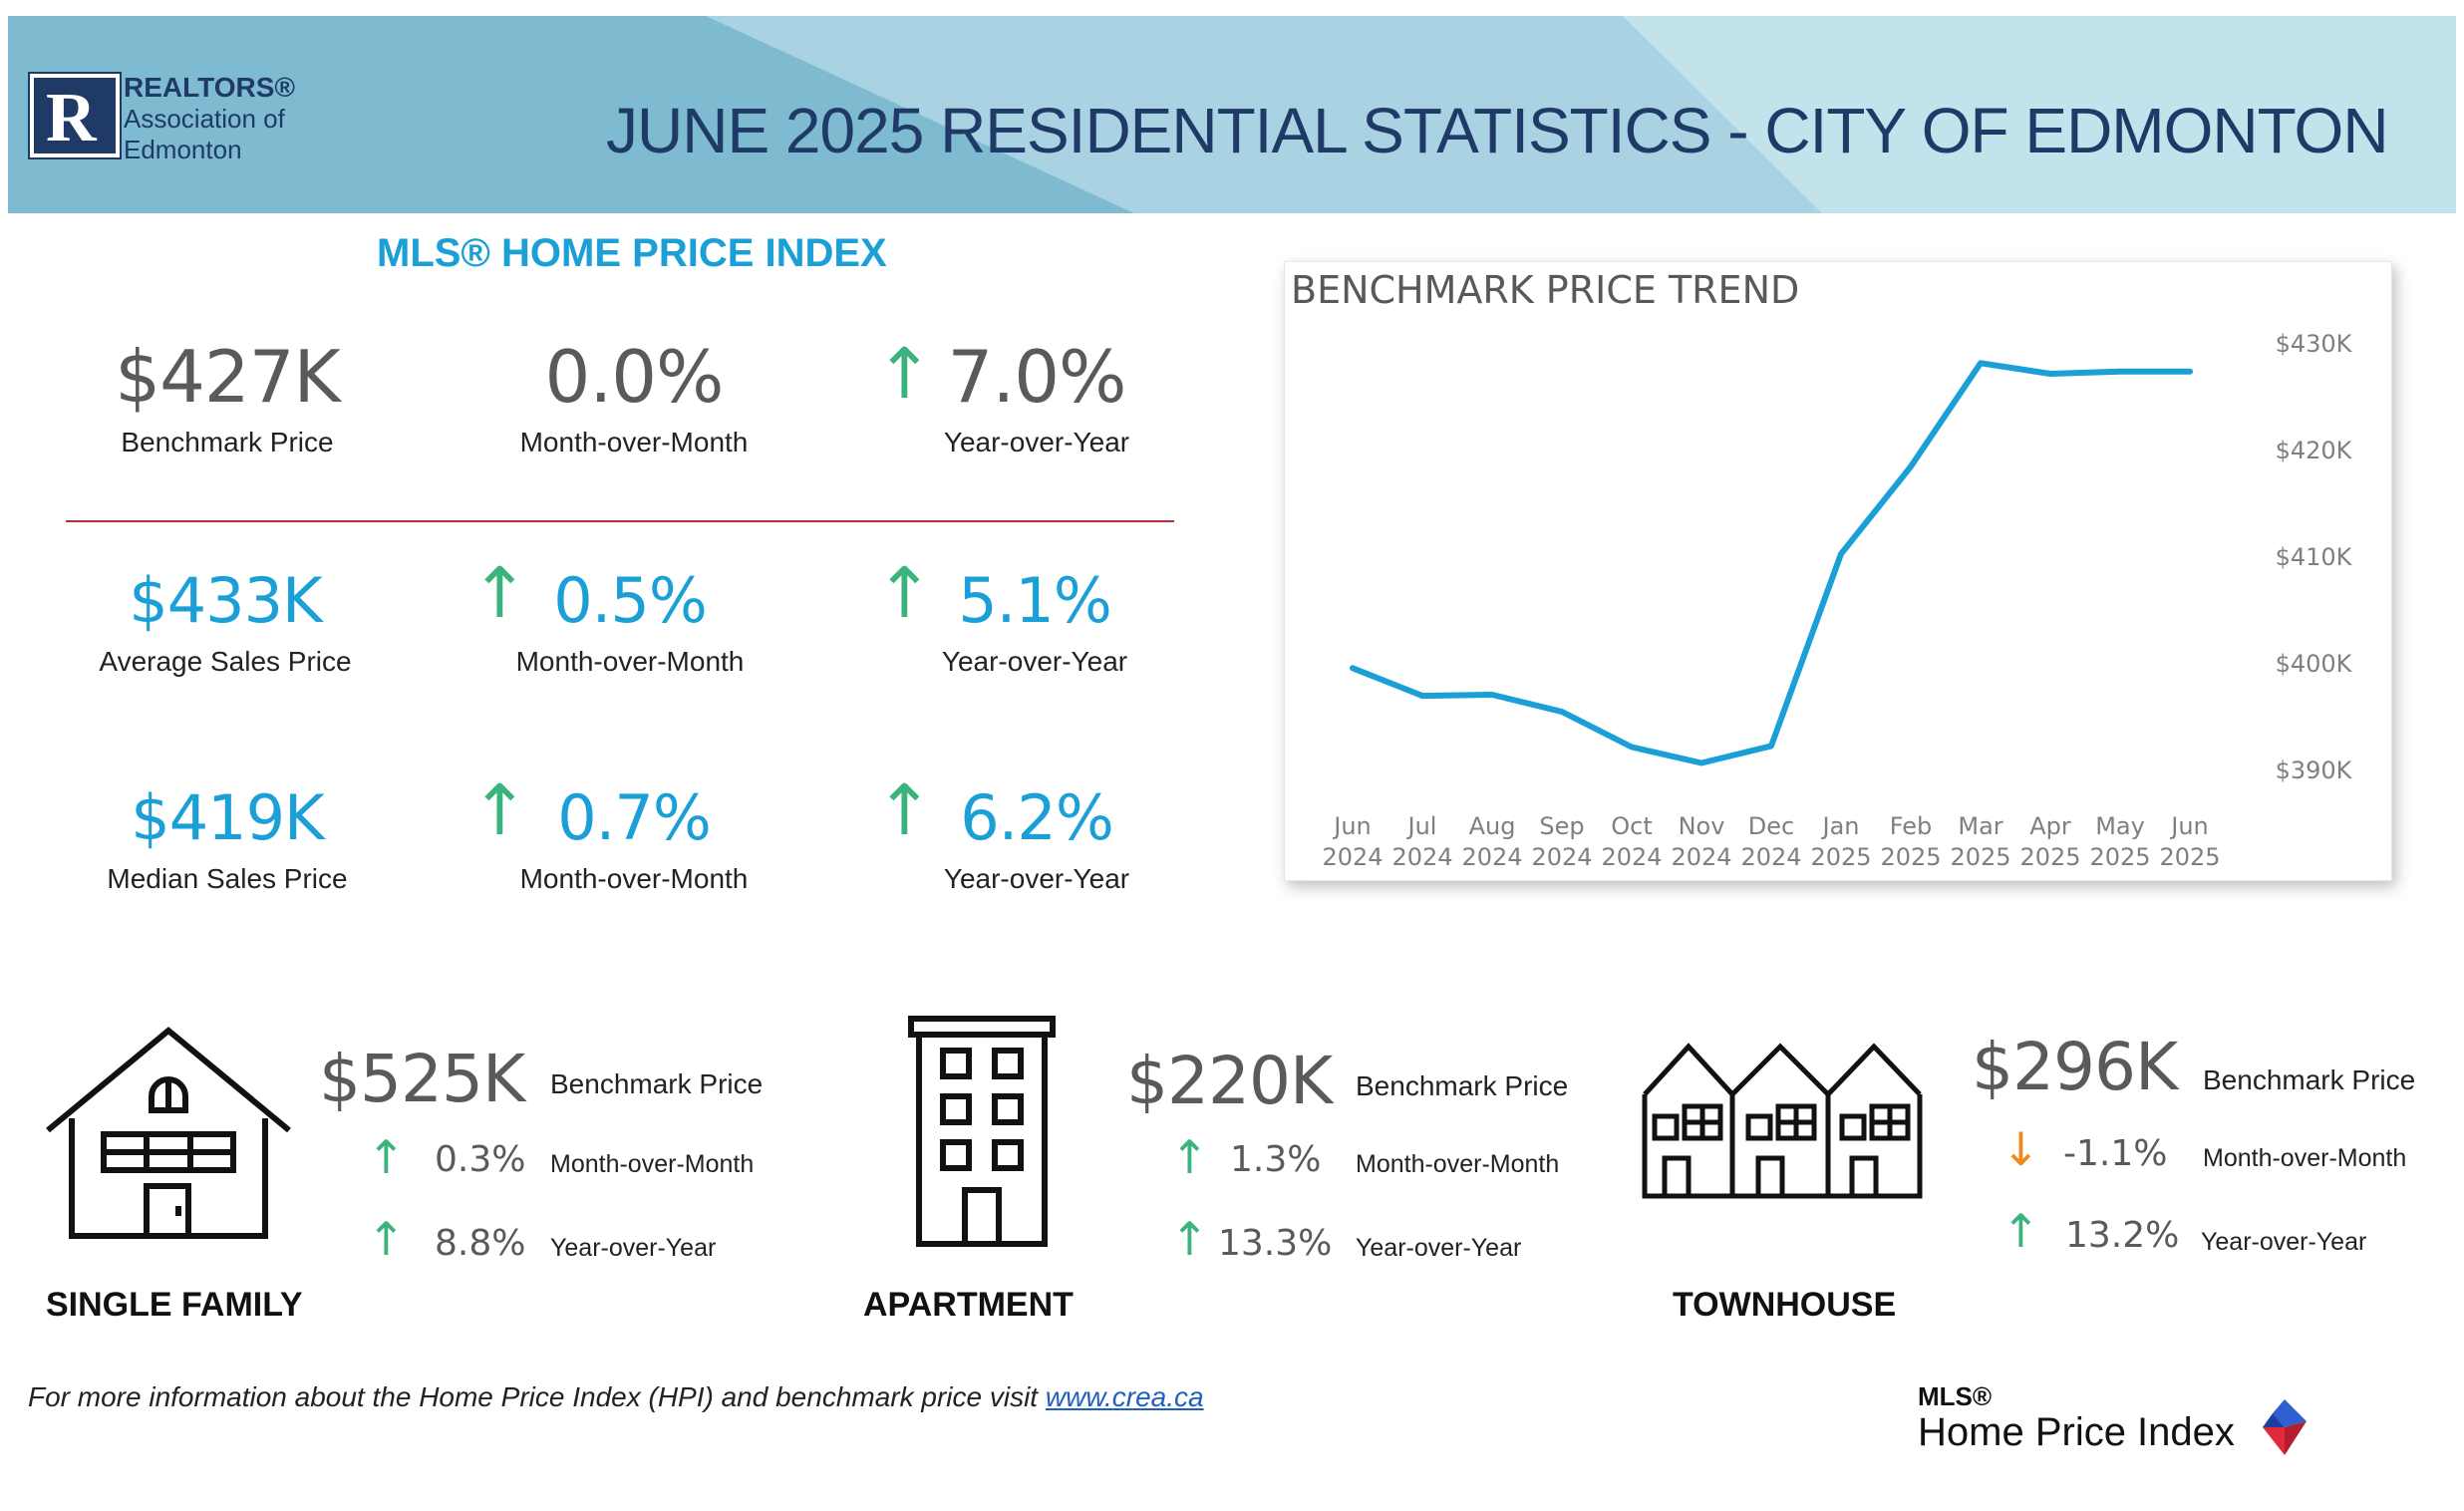  I want to click on x-tick-label: Apr 2025, so click(2049, 841).